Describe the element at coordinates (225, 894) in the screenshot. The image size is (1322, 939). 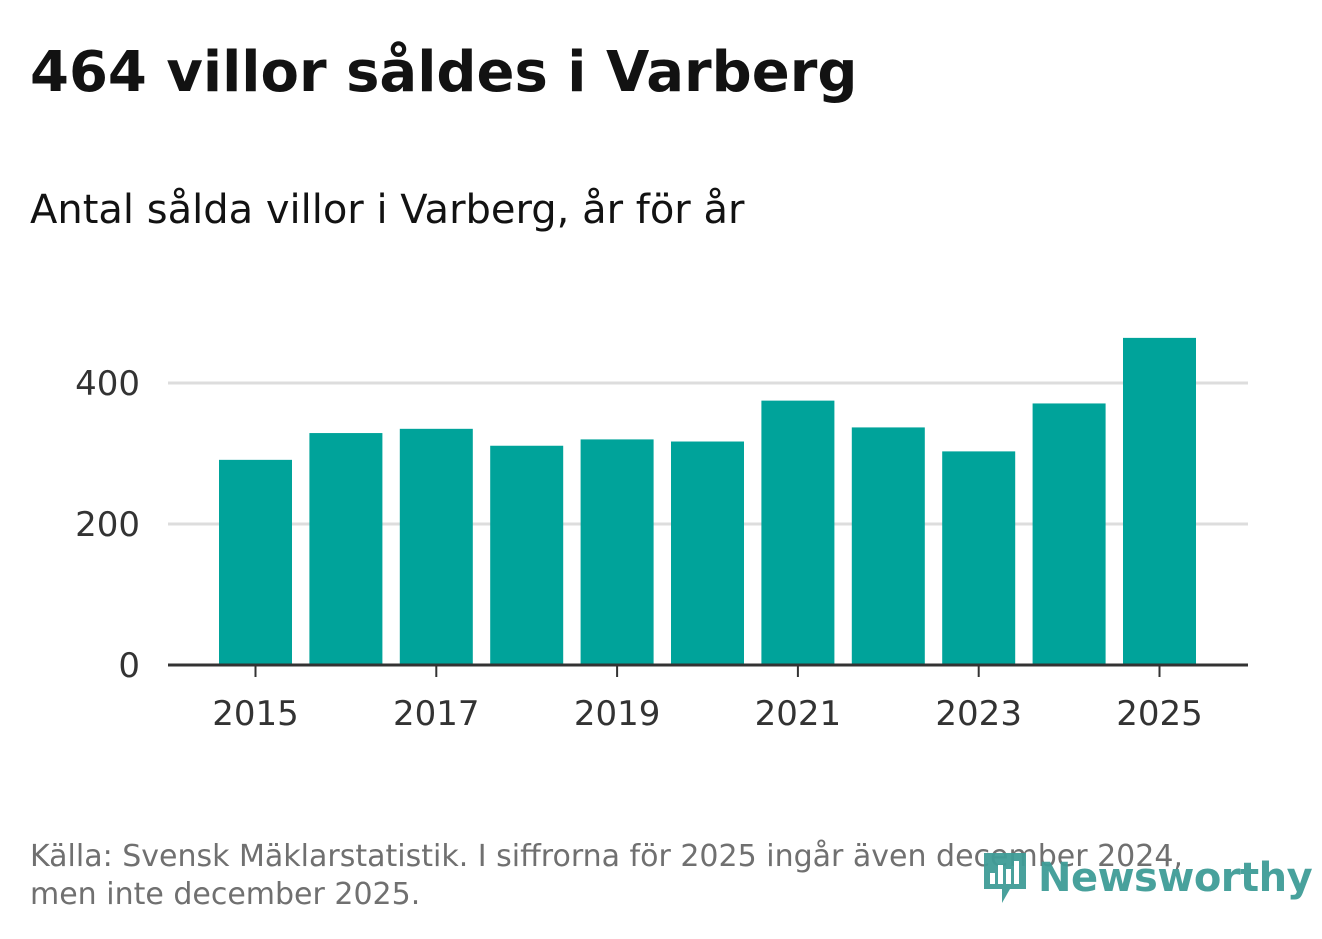
I see `source-note-line-2: men inte december 2025.` at that location.